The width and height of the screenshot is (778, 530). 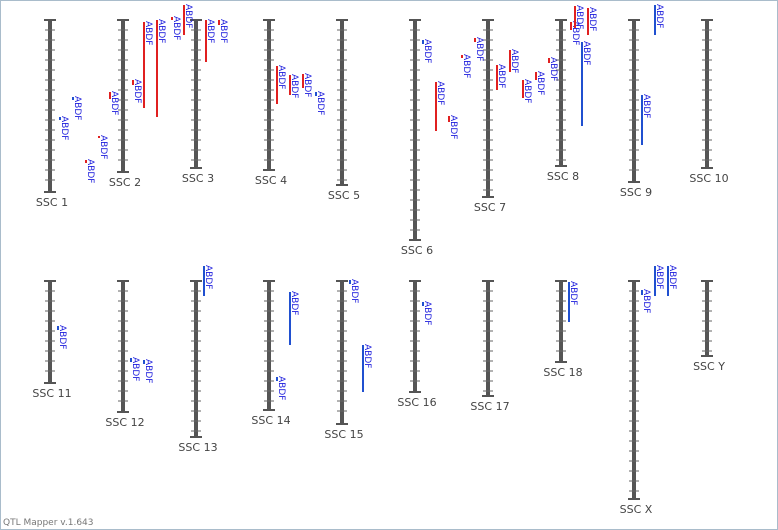 What do you see at coordinates (562, 372) in the screenshot?
I see `chromosome-label: SSC 18` at bounding box center [562, 372].